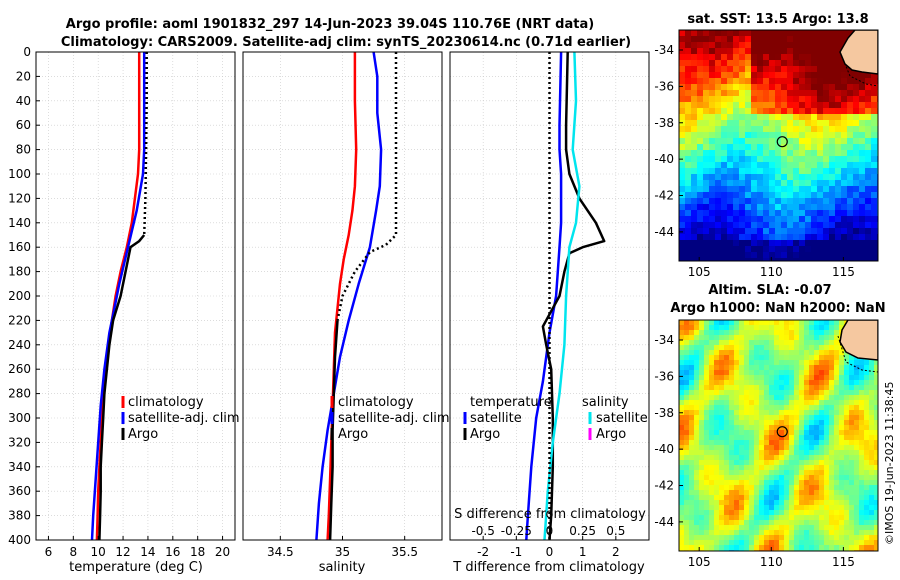  Describe the element at coordinates (664, 376) in the screenshot. I see `map-y-tick-label: -36` at that location.